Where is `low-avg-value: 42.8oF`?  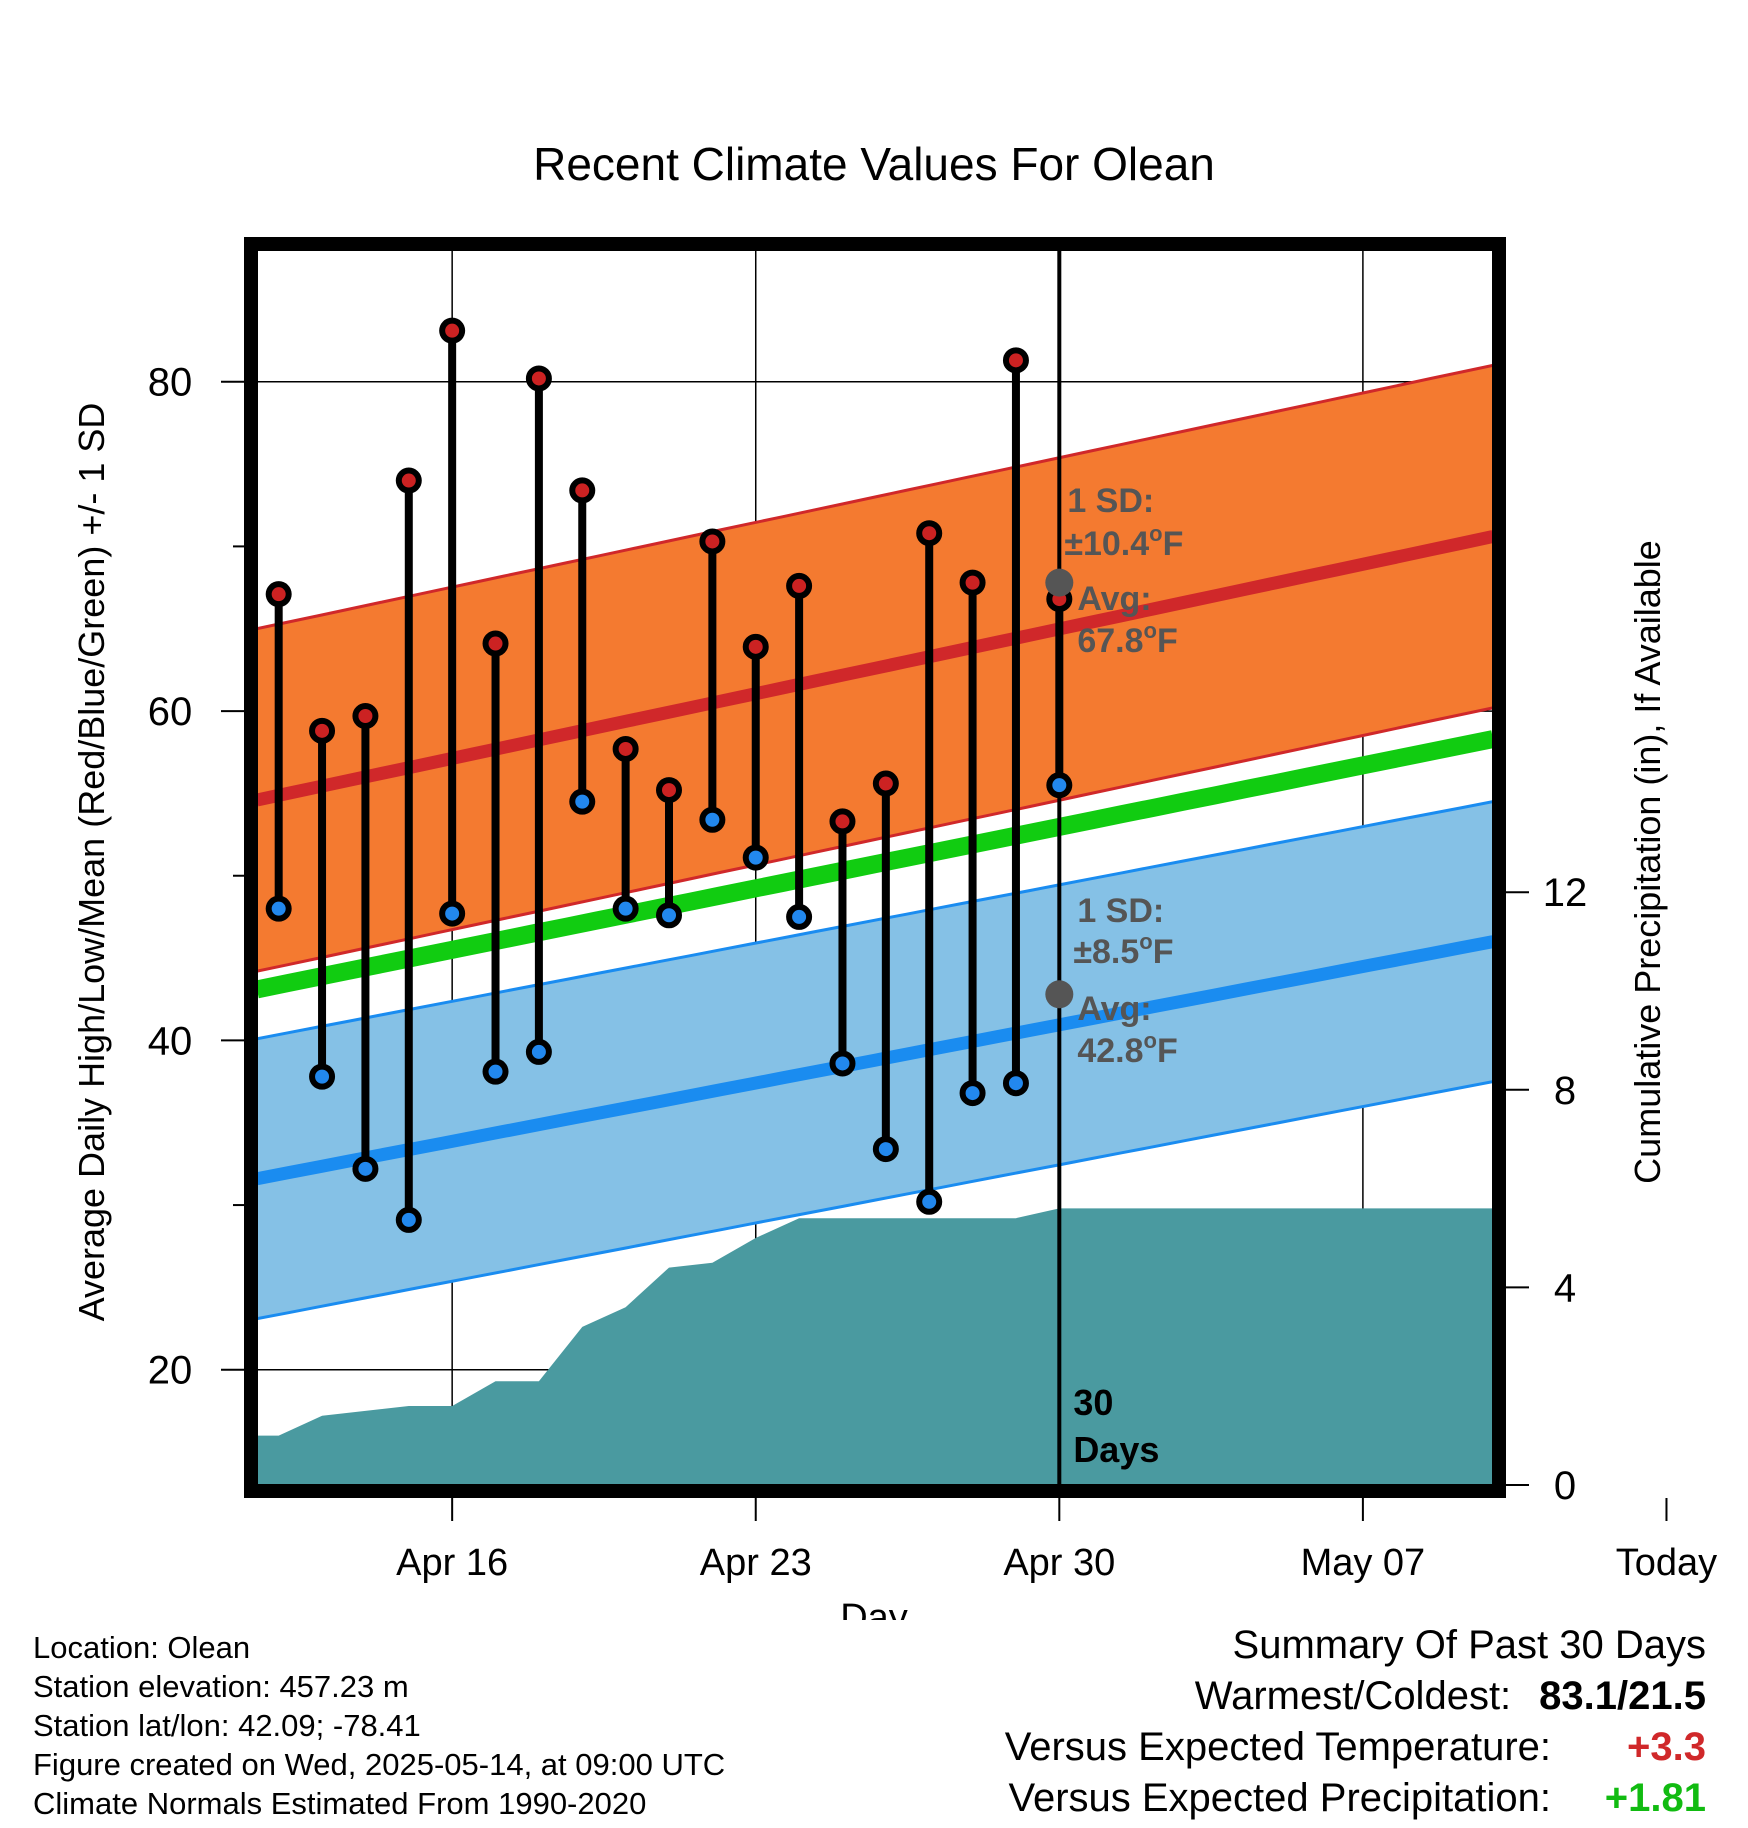 low-avg-value: 42.8oF is located at coordinates (1127, 1049).